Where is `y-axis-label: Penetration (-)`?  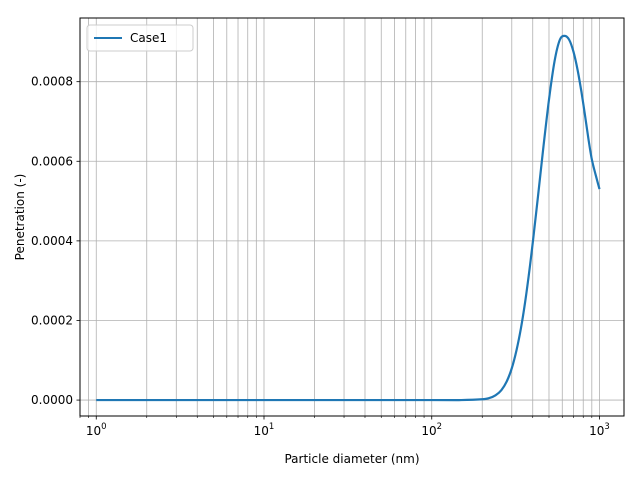 y-axis-label: Penetration (-) is located at coordinates (20, 217).